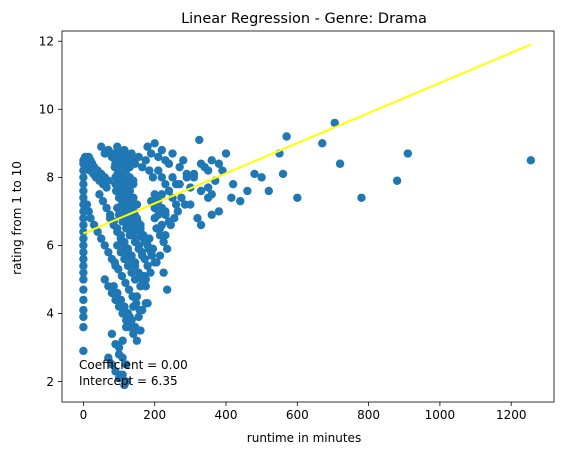 The width and height of the screenshot is (562, 455). I want to click on x-tick-label: 600, so click(297, 415).